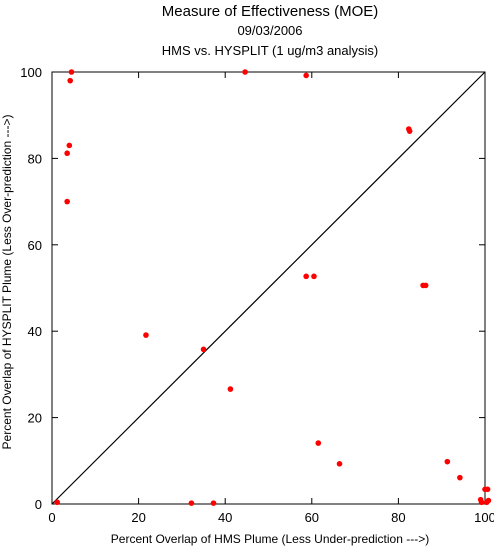 The height and width of the screenshot is (551, 494). Describe the element at coordinates (35, 418) in the screenshot. I see `y-tick-label: 20` at that location.